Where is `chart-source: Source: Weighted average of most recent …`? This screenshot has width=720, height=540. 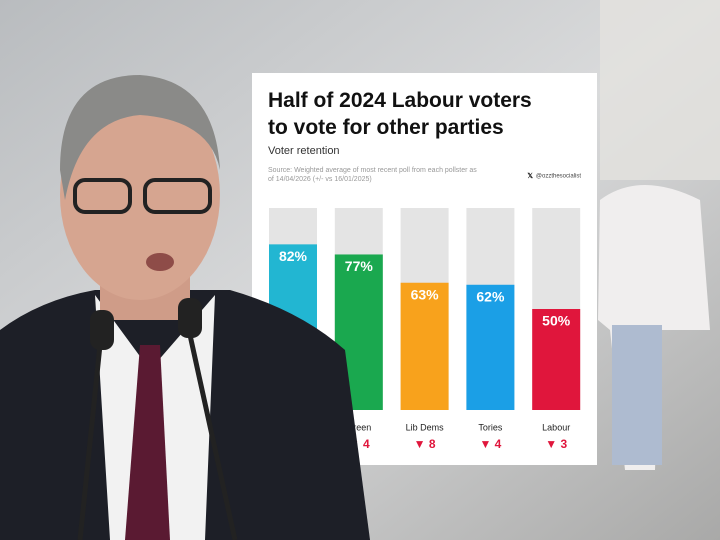 chart-source: Source: Weighted average of most recent … is located at coordinates (372, 175).